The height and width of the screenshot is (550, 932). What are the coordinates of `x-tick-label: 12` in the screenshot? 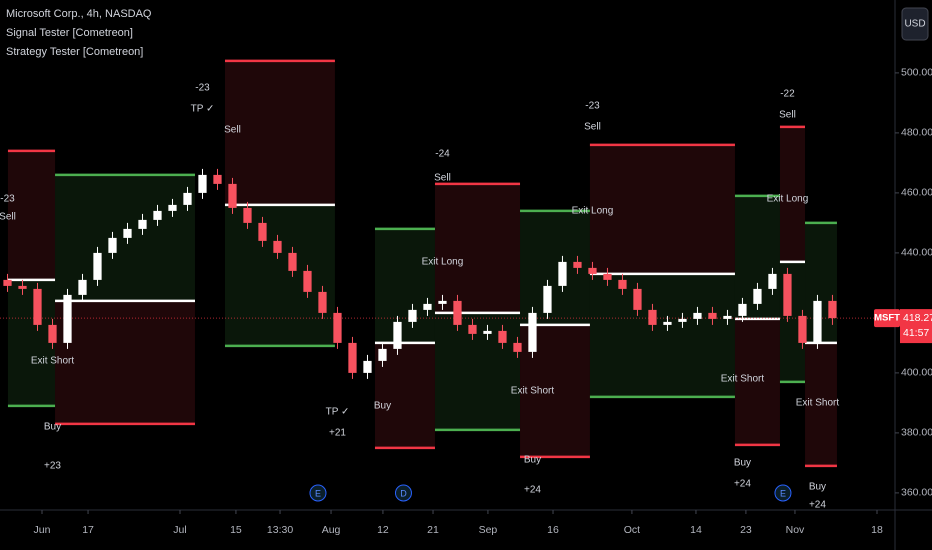 It's located at (383, 530).